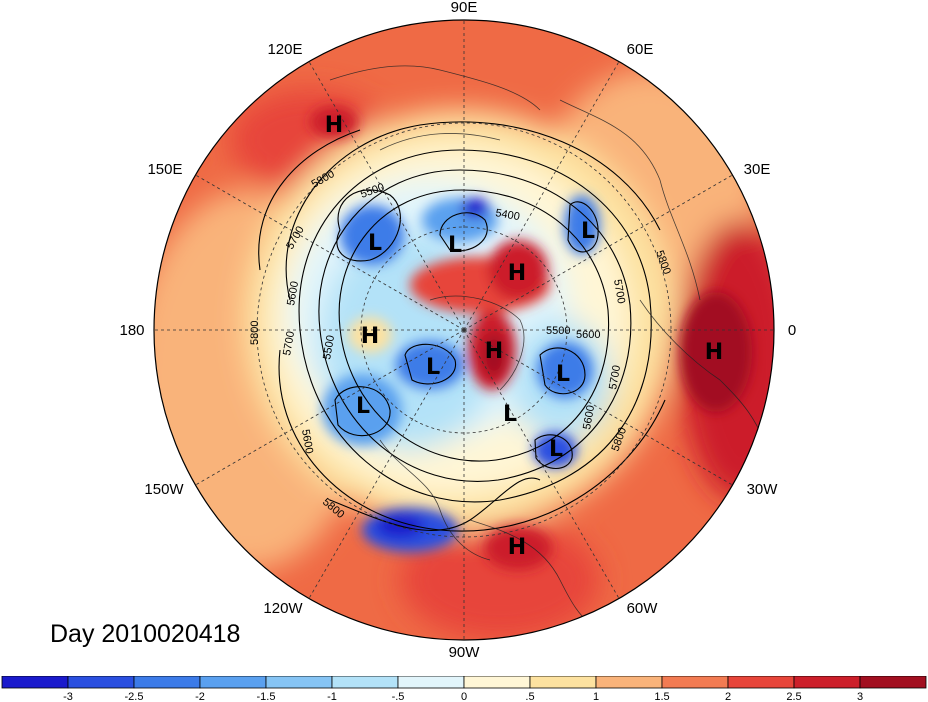  I want to click on colorbar-tick-label: -2, so click(200, 696).